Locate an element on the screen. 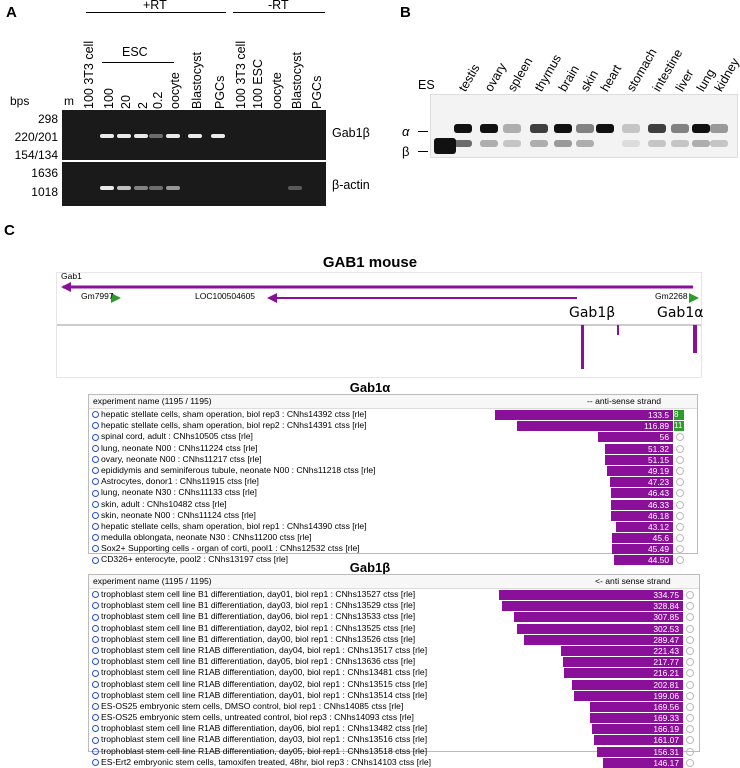 This screenshot has width=740, height=768. track-label-gm7997: Gm7997 is located at coordinates (97, 296).